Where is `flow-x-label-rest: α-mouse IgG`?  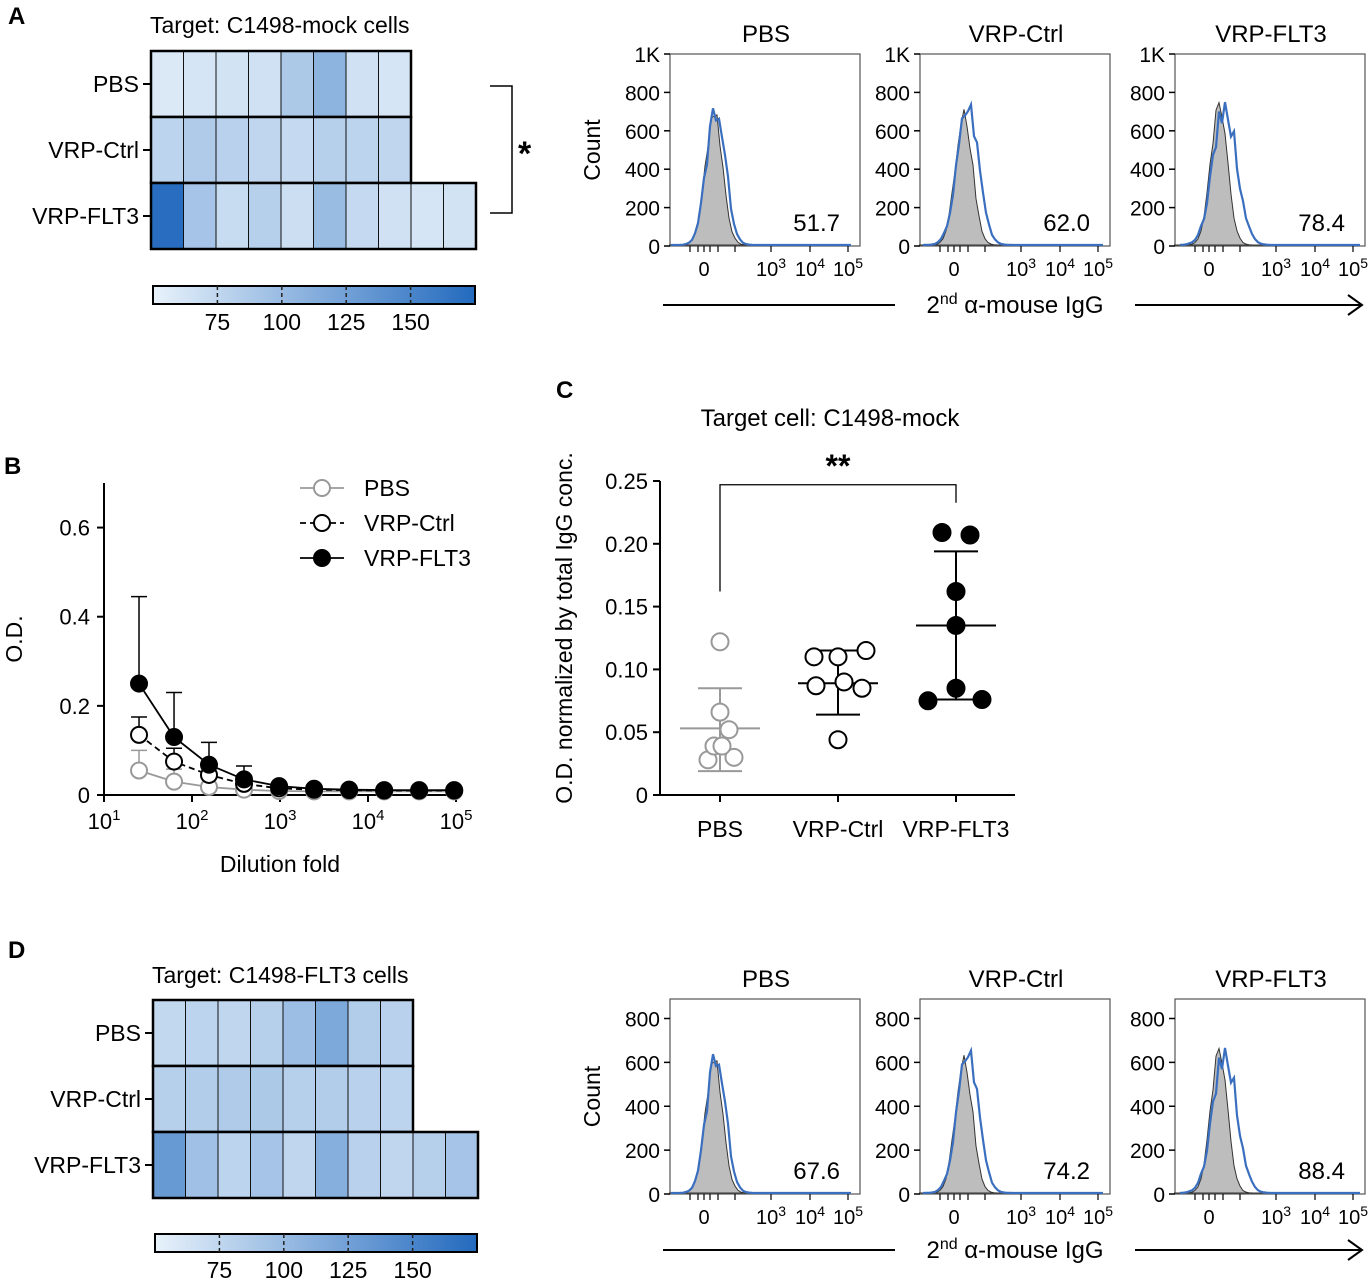 flow-x-label-rest: α-mouse IgG is located at coordinates (1031, 1250).